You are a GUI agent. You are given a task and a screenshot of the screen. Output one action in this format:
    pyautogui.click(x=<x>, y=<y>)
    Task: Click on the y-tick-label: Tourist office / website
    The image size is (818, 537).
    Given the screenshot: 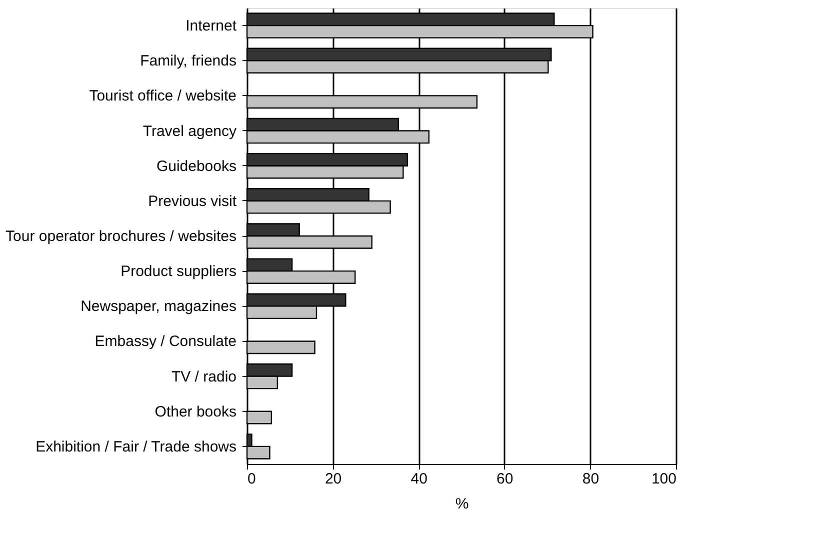 What is the action you would take?
    pyautogui.click(x=162, y=96)
    